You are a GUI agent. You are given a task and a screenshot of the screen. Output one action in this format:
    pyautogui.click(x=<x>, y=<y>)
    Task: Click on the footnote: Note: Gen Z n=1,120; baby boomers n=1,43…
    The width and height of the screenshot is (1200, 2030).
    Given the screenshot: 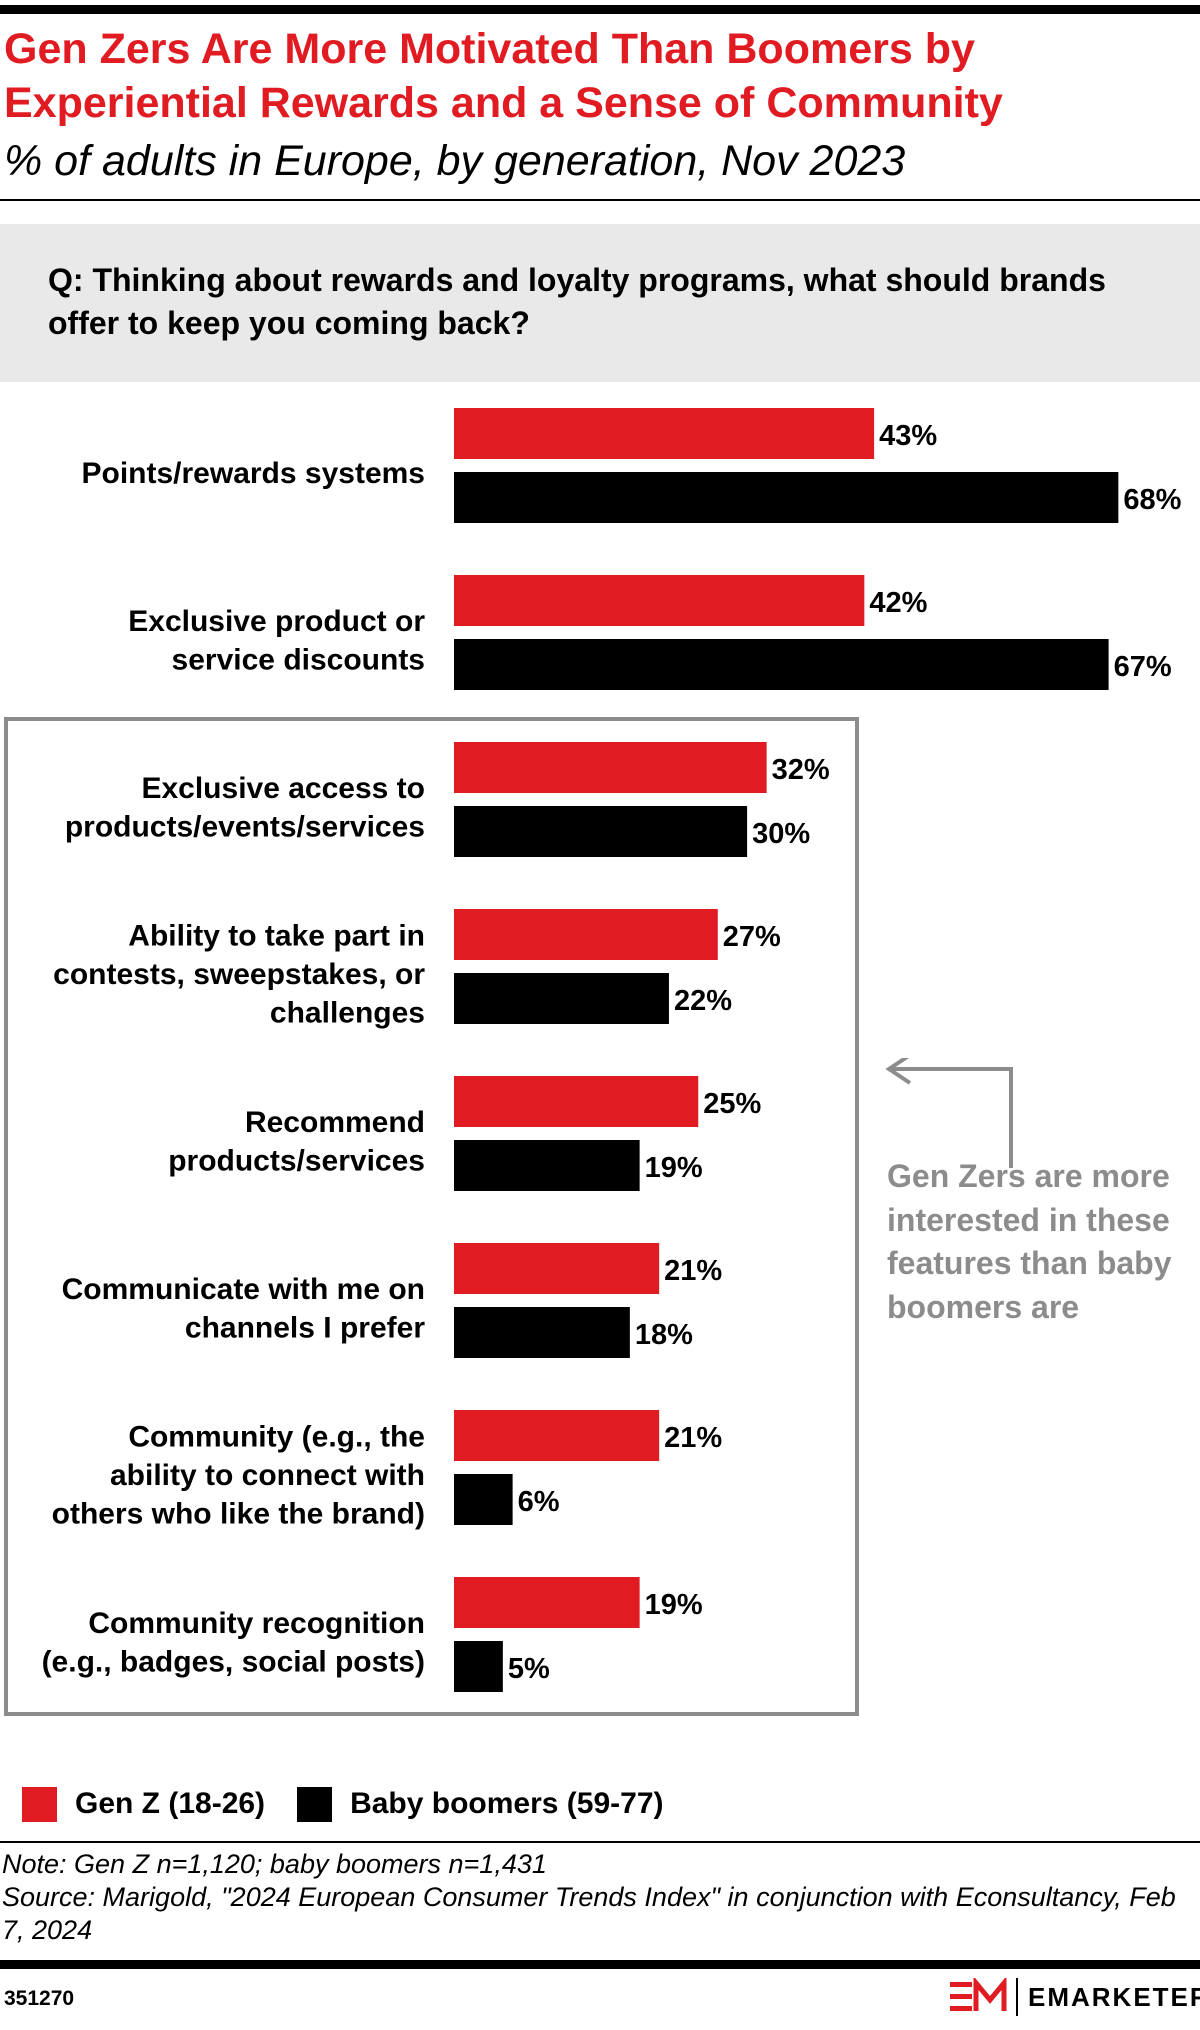 What is the action you would take?
    pyautogui.click(x=597, y=1897)
    